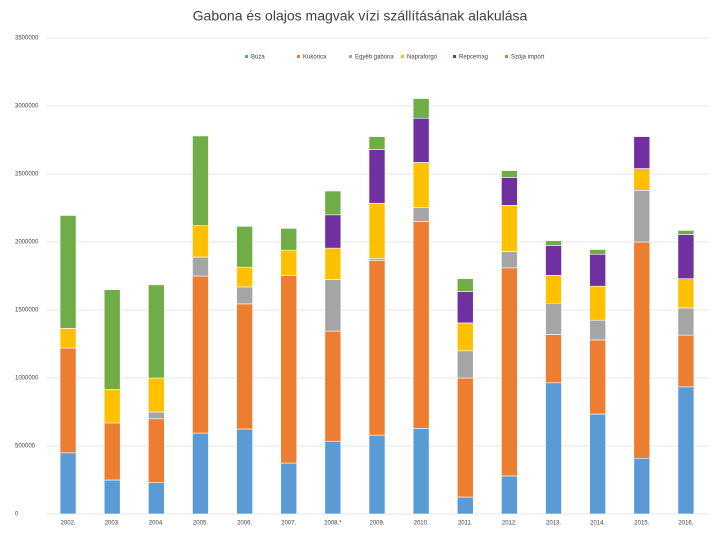  I want to click on y-tick-label: 1000000, so click(27, 379).